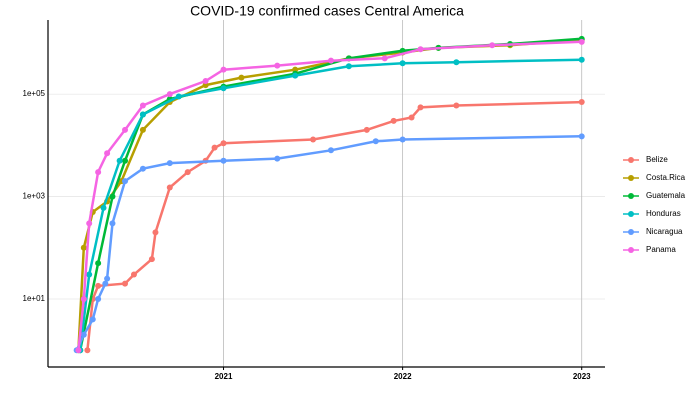 The width and height of the screenshot is (700, 400). I want to click on y-tick-label: 1e+05, so click(34, 93).